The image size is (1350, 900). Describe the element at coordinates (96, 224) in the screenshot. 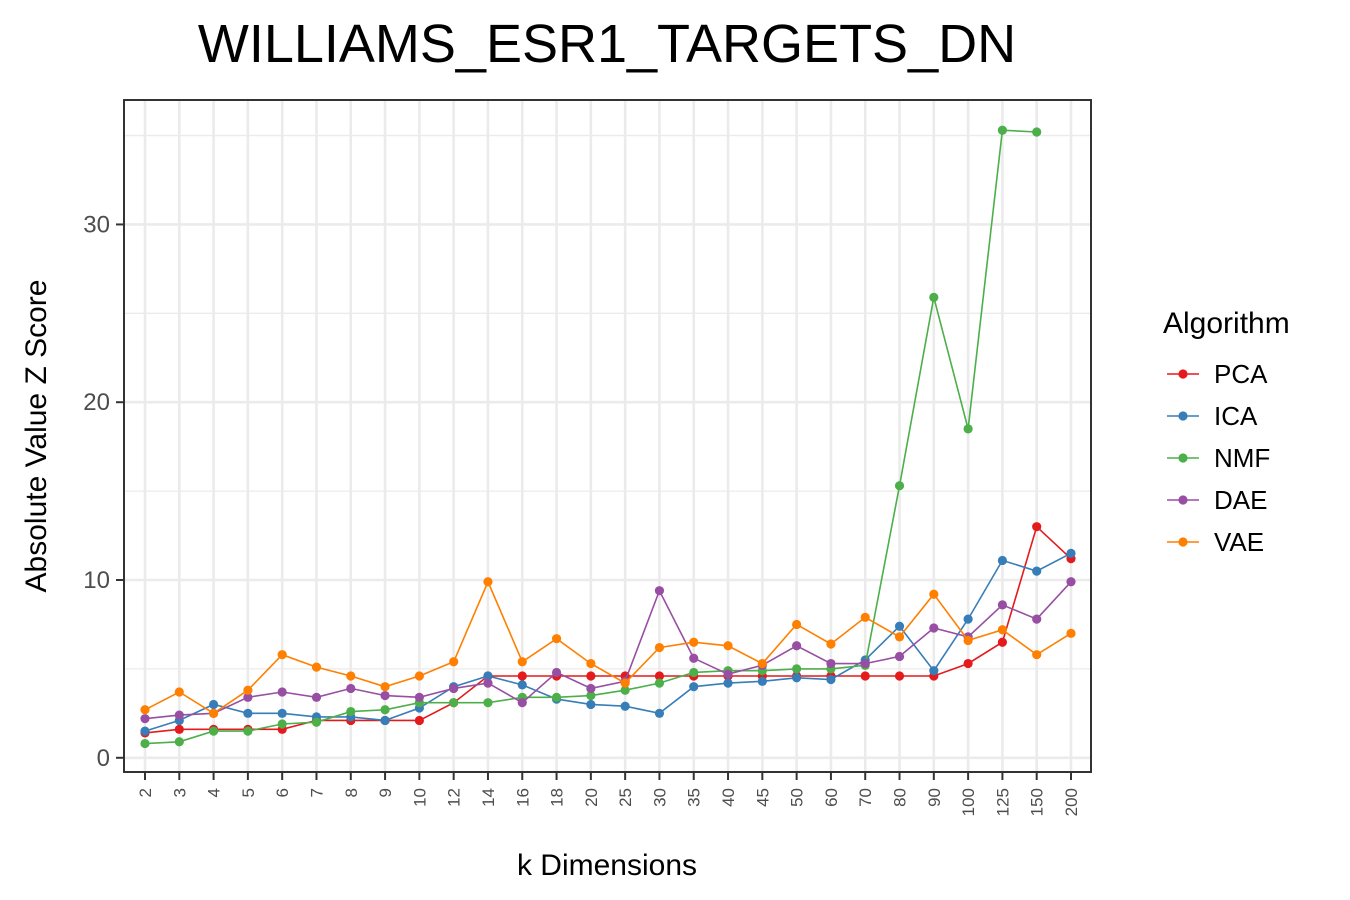

I see `y-tick-label: 30` at that location.